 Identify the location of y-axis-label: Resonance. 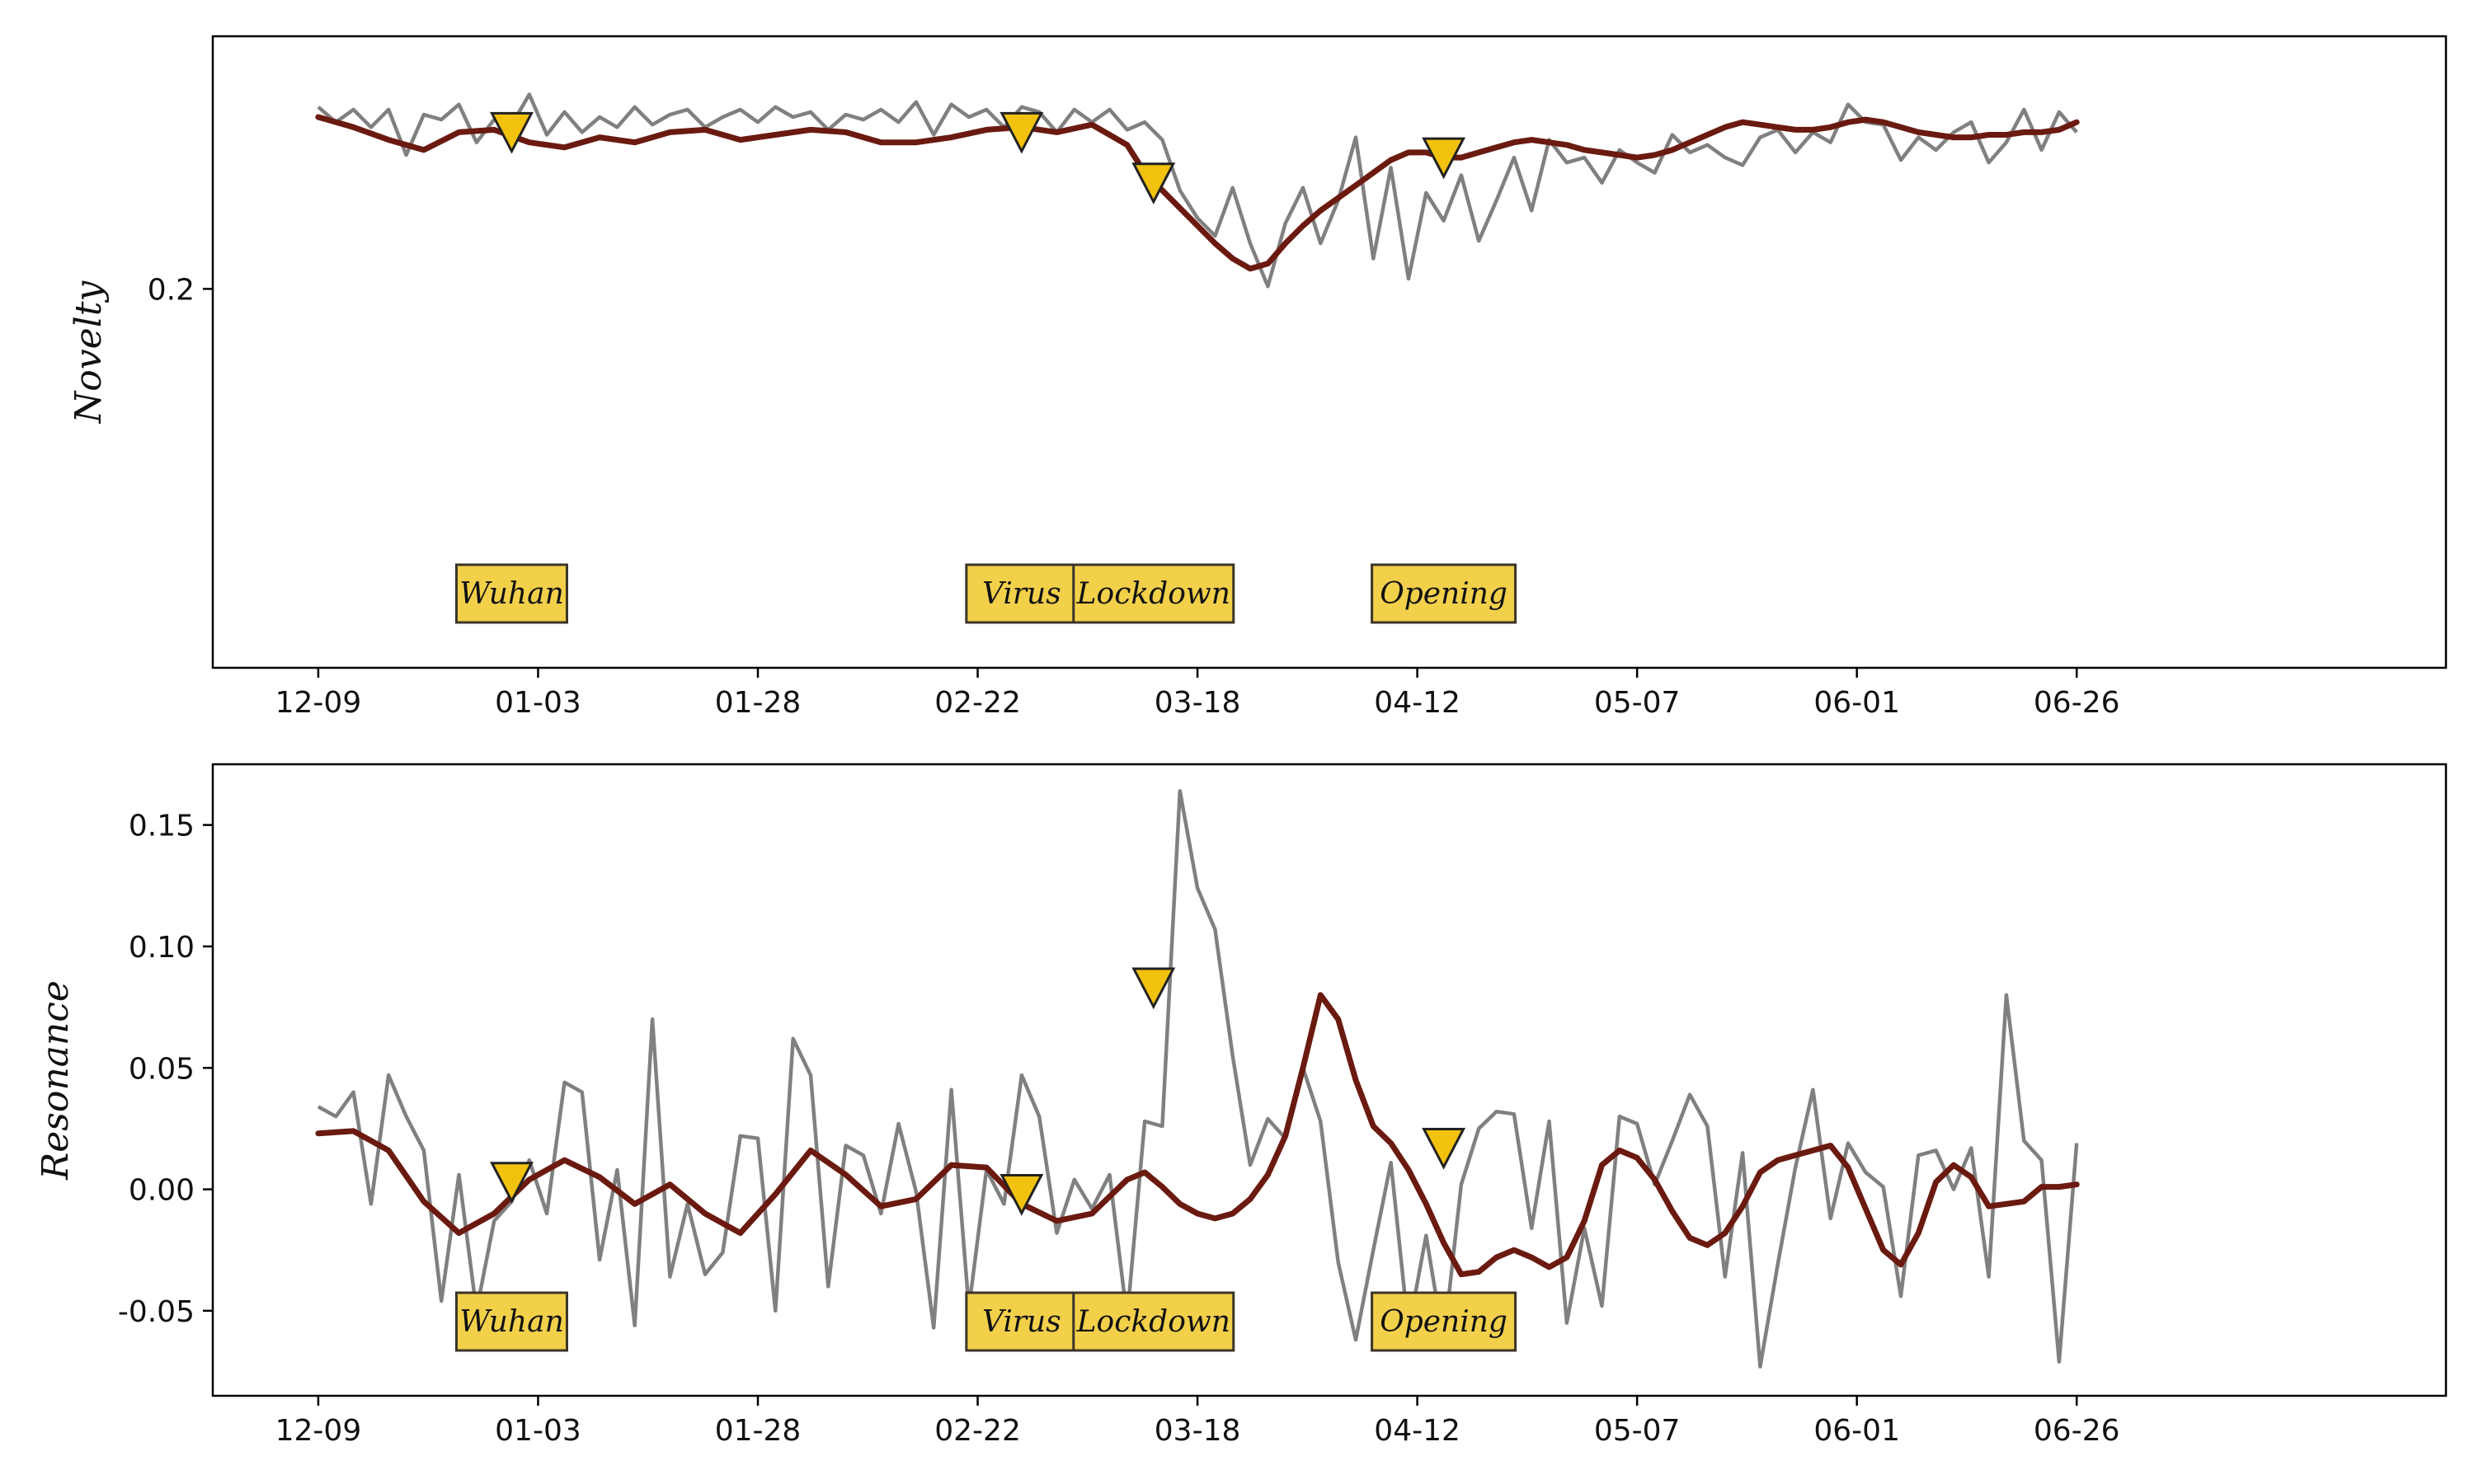
(56, 1080).